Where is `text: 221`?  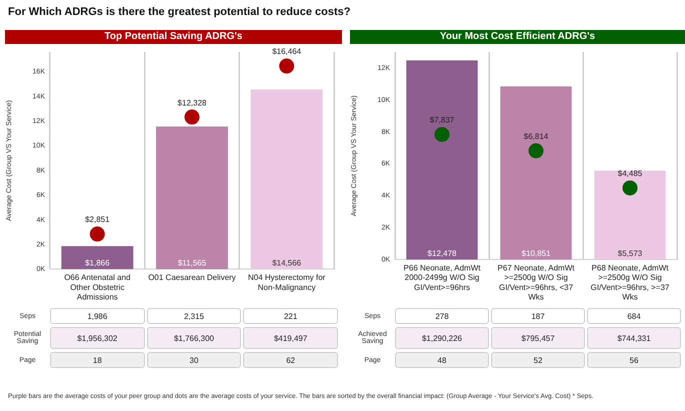 text: 221 is located at coordinates (290, 316).